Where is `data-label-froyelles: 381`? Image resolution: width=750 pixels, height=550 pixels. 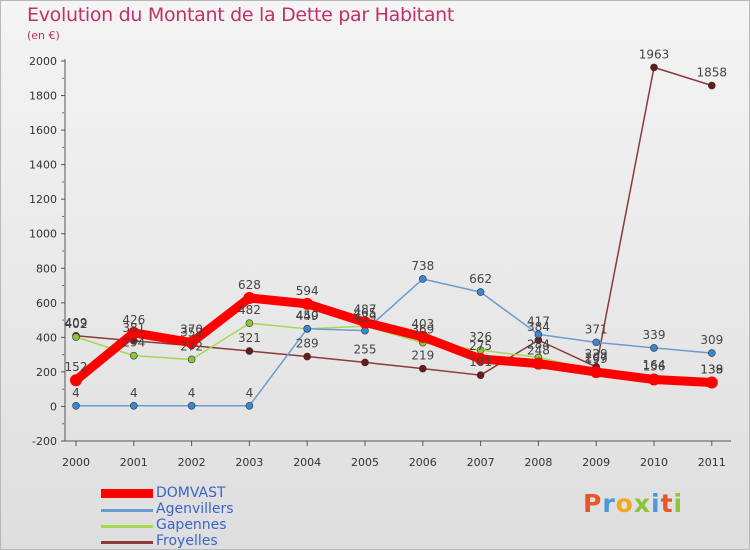 data-label-froyelles: 381 is located at coordinates (133, 328).